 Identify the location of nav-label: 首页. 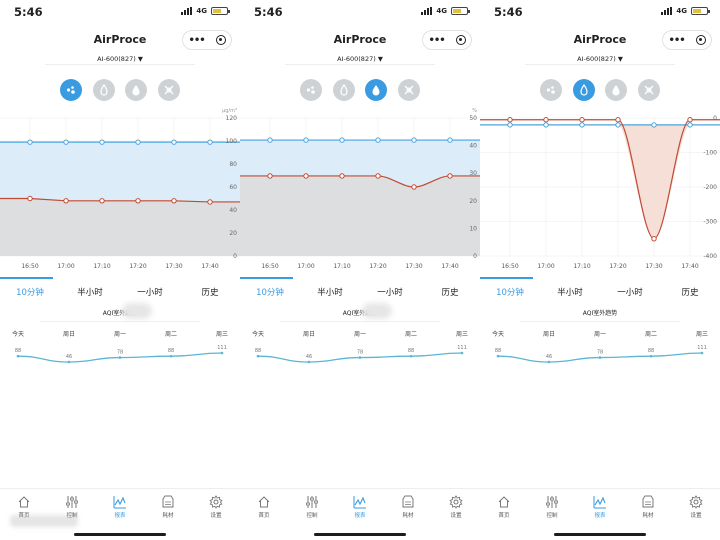
(504, 516).